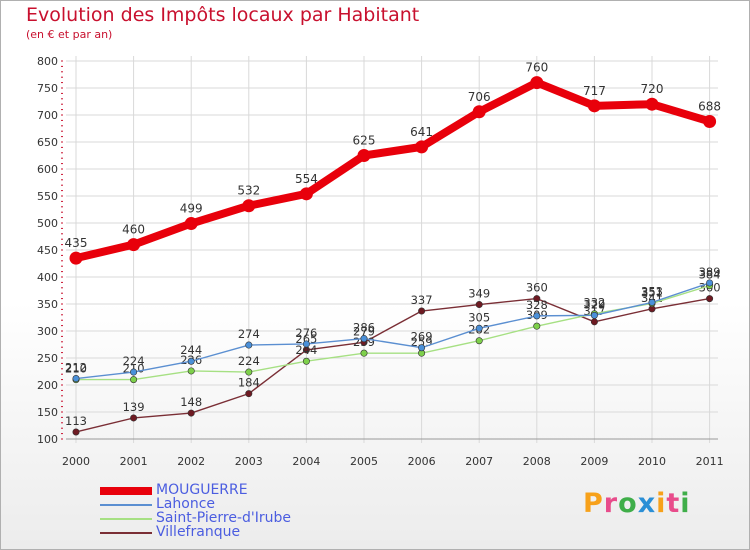 This screenshot has height=550, width=750. Describe the element at coordinates (709, 106) in the screenshot. I see `data-label-0: 688` at that location.